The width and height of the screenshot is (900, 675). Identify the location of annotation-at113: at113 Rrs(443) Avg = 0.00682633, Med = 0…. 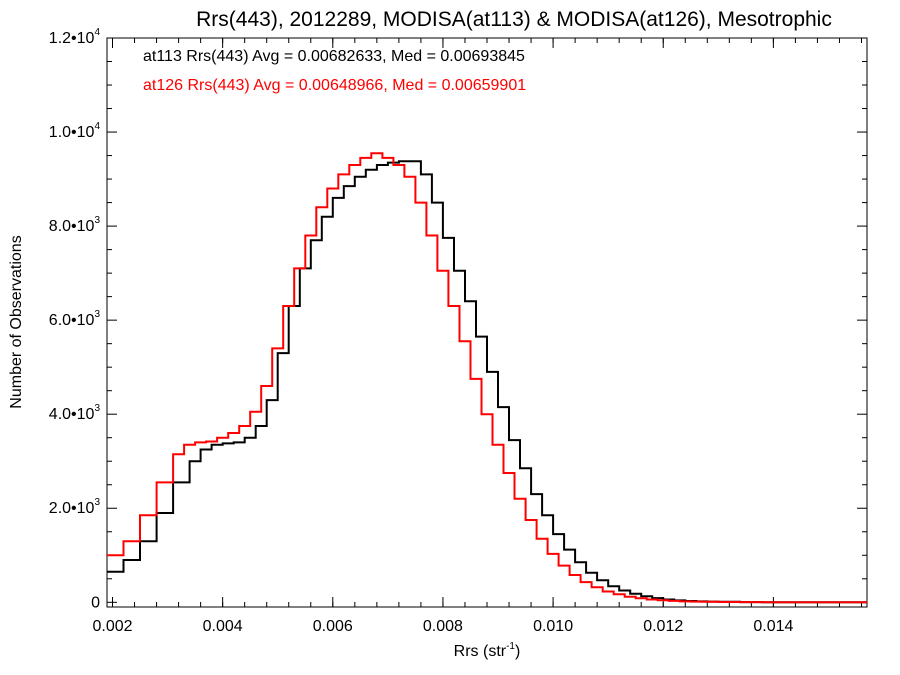
(334, 56).